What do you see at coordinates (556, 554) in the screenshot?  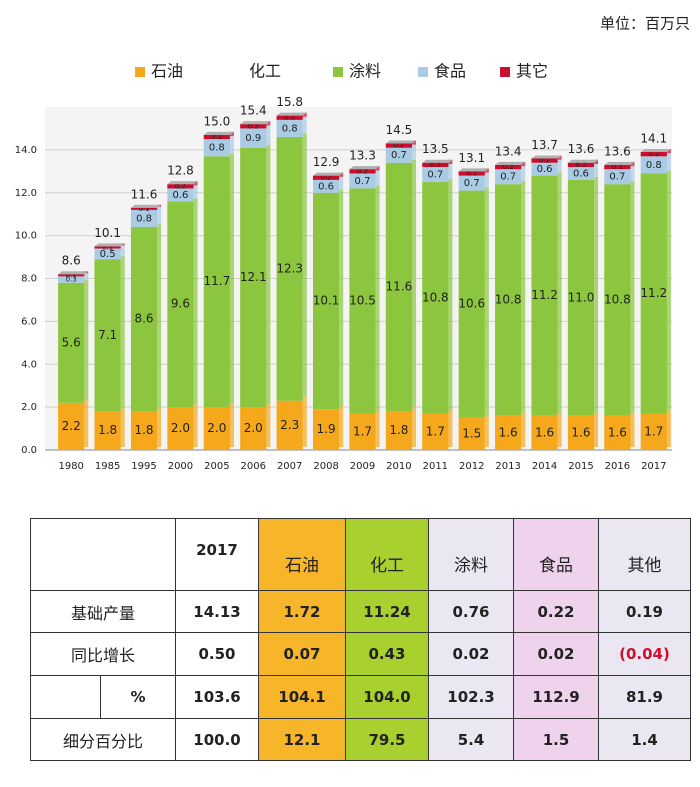 I see `header-cell: 食品` at bounding box center [556, 554].